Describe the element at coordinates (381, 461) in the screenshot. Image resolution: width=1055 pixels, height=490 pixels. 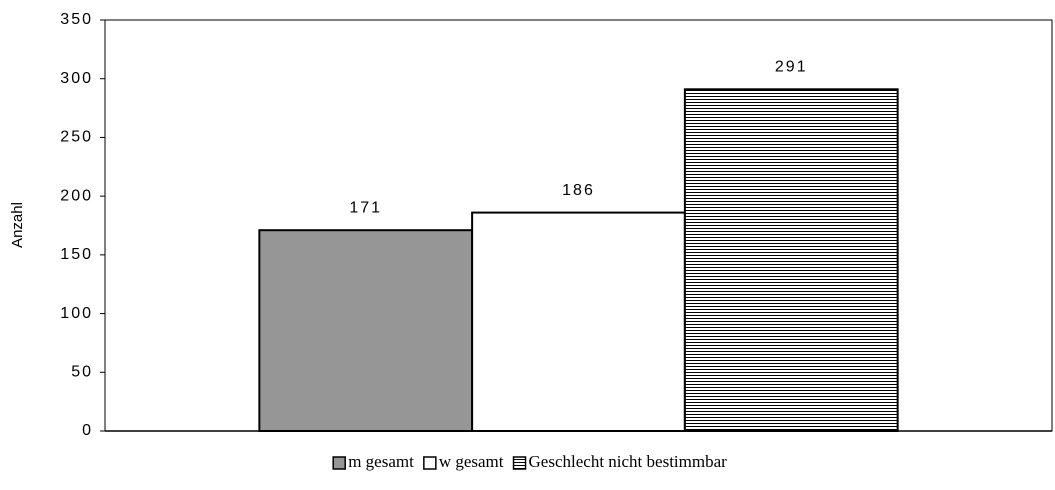
I see `legend-text: m gesamt` at that location.